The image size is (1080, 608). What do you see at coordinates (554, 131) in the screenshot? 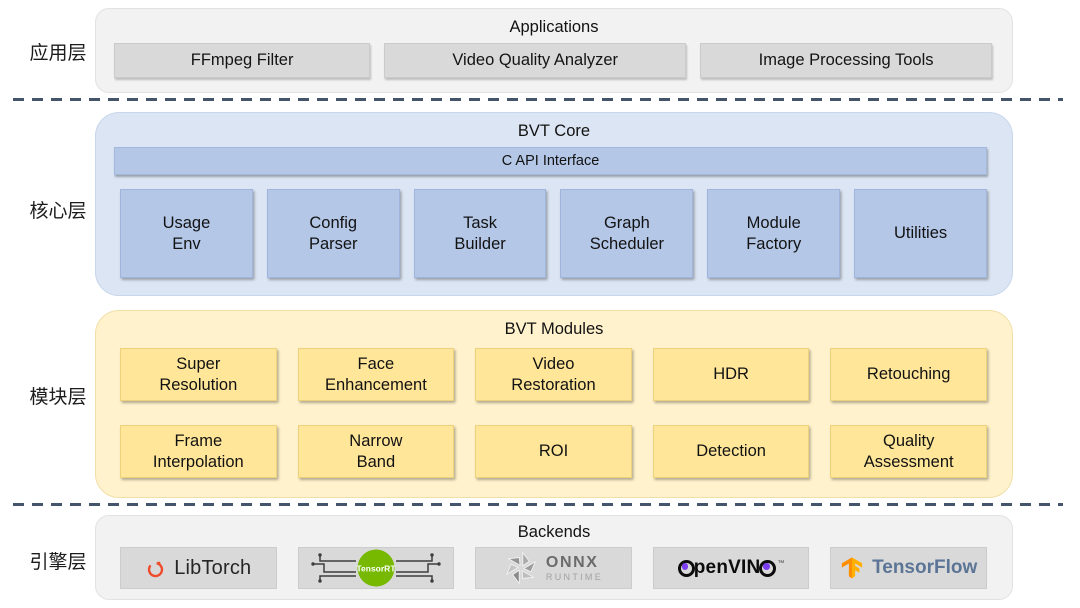
I see `bvt-core-title: BVT Core` at bounding box center [554, 131].